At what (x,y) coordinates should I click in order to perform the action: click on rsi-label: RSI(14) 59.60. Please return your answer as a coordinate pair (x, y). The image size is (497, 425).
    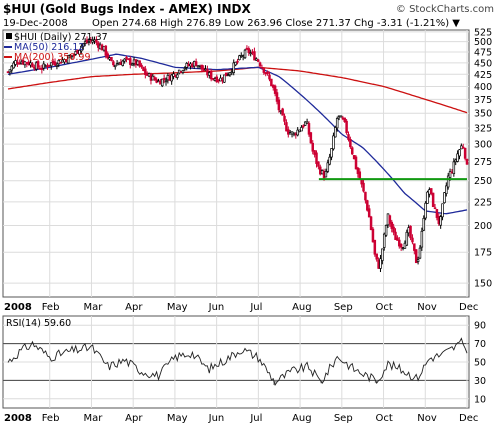
    Looking at the image, I should click on (38, 323).